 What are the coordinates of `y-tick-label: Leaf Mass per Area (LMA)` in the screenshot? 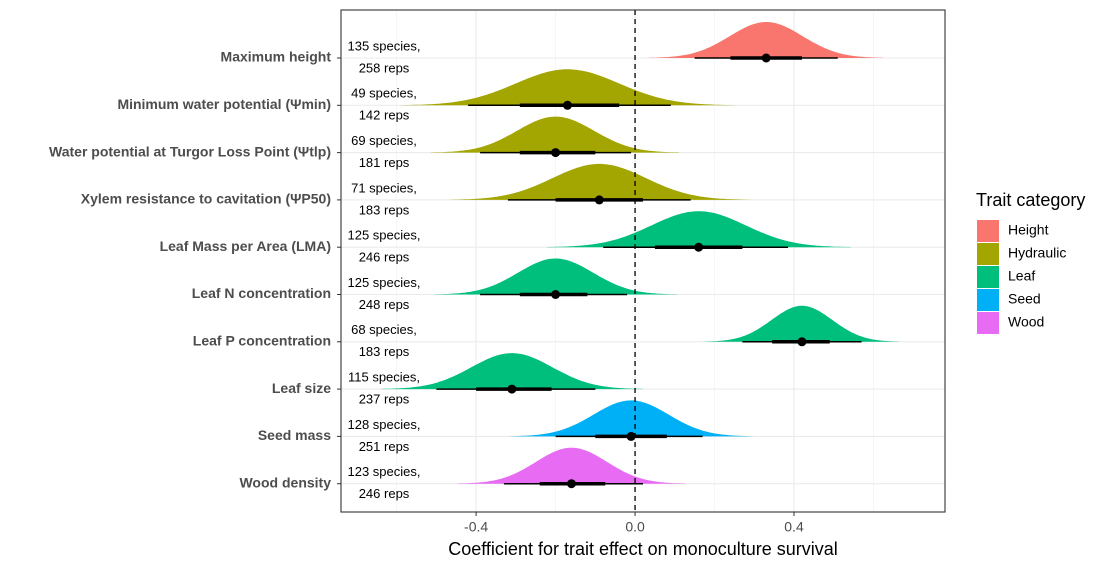 It's located at (245, 246).